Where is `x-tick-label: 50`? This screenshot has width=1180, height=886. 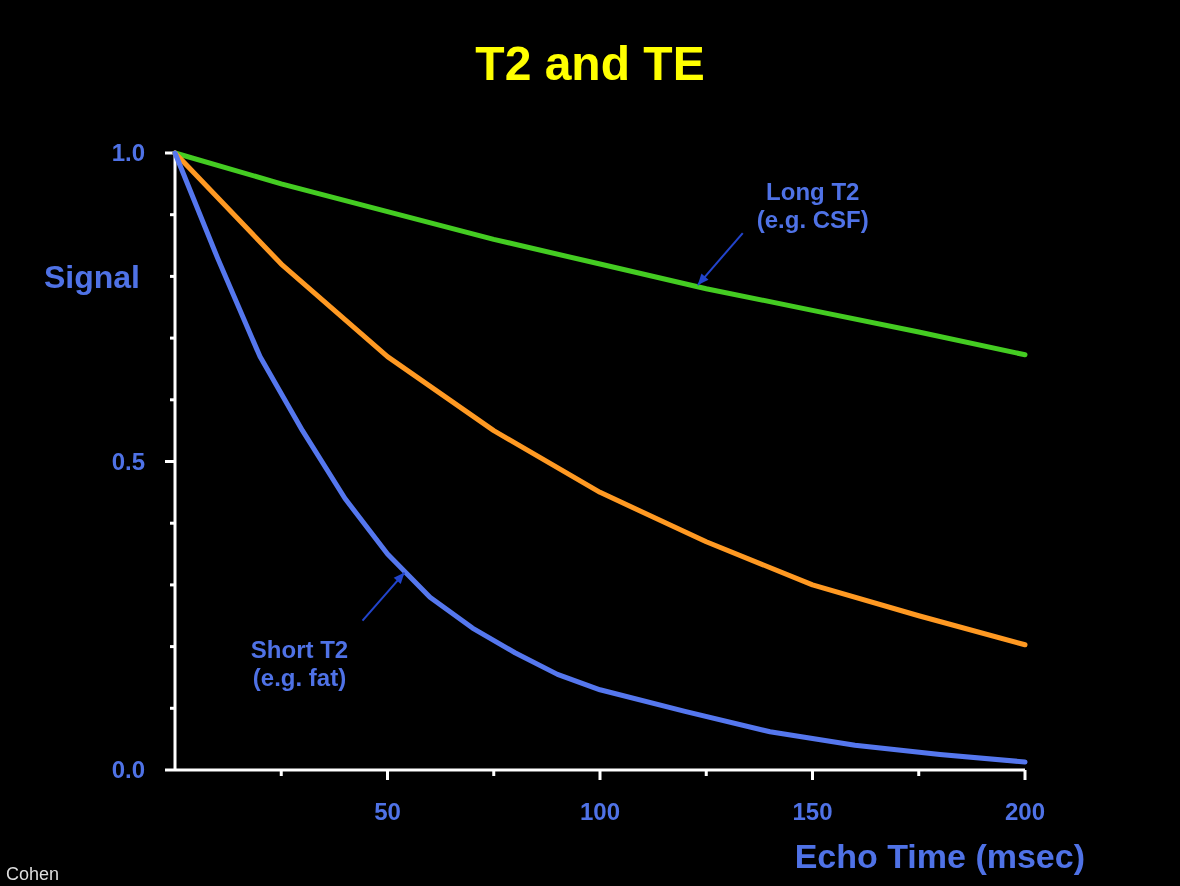
x-tick-label: 50 is located at coordinates (387, 811).